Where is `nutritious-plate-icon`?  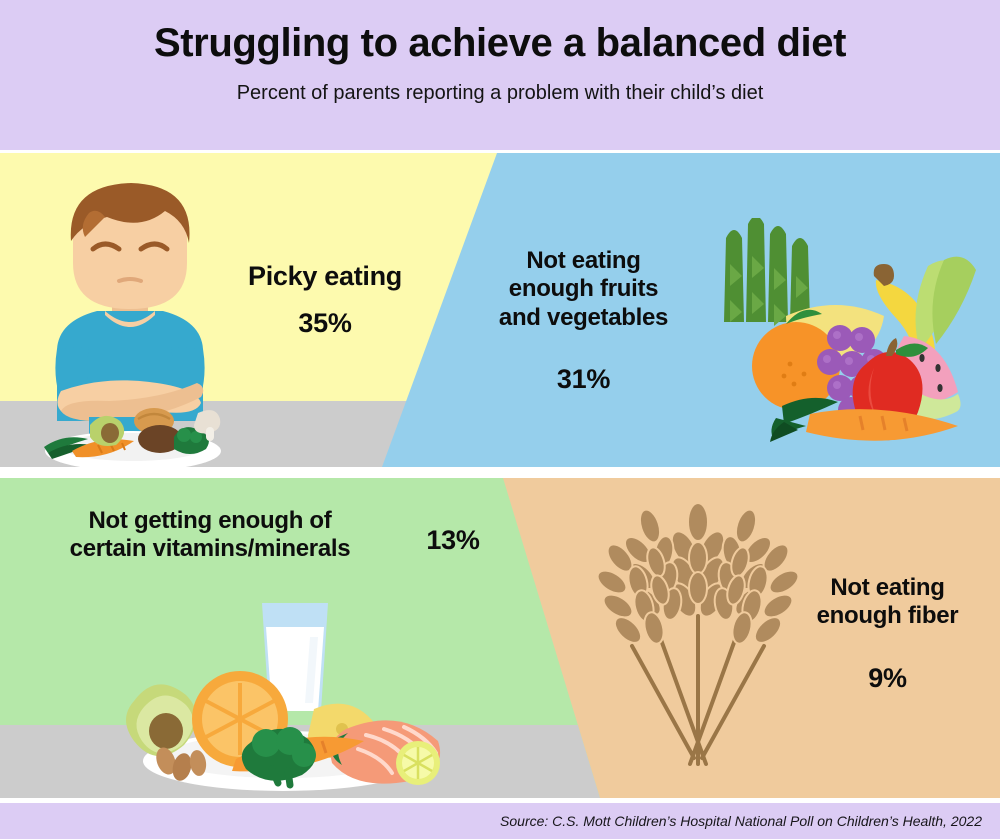 nutritious-plate-icon is located at coordinates (283, 697).